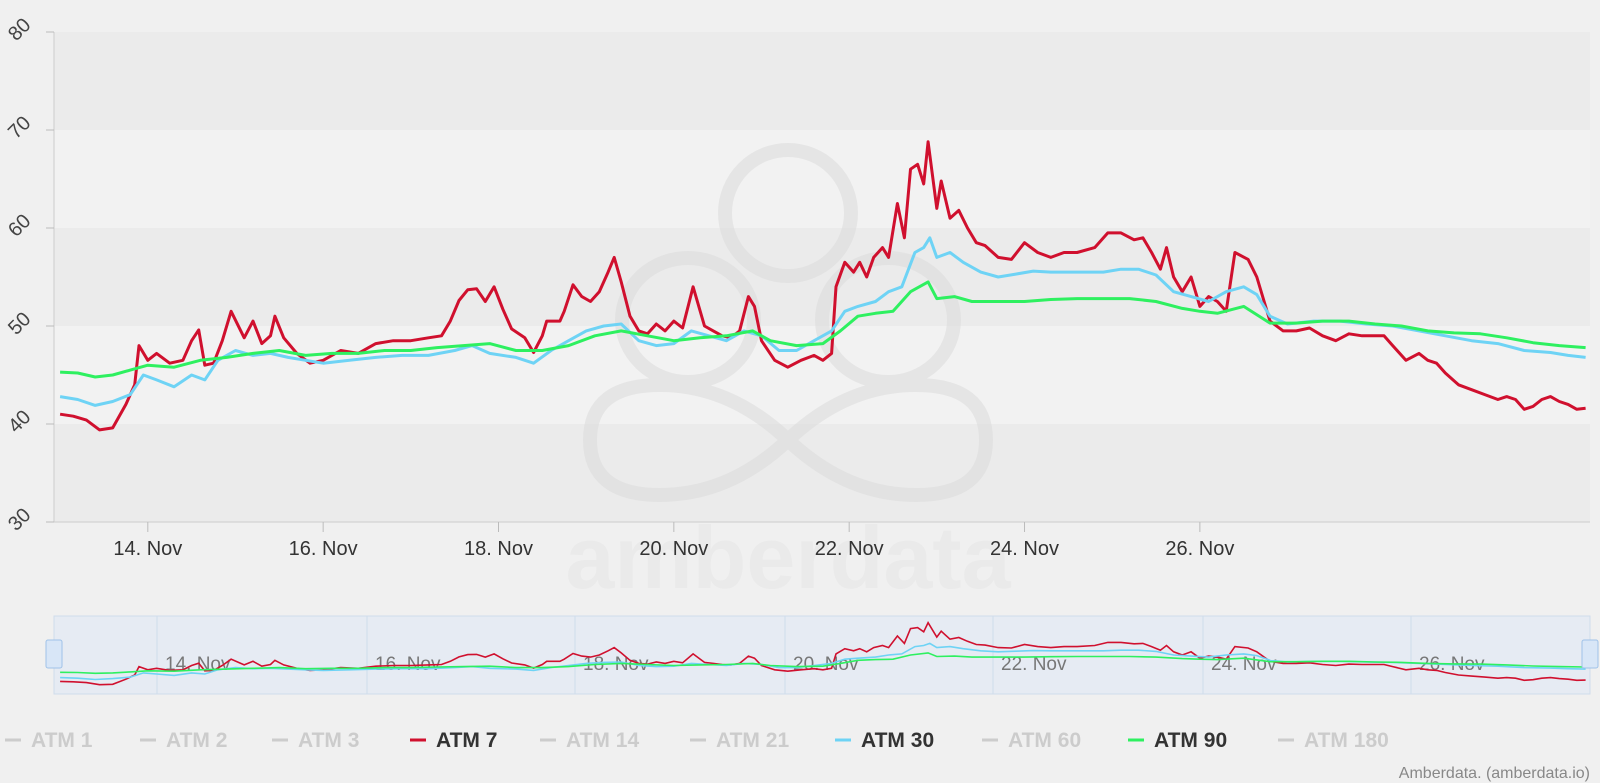  Describe the element at coordinates (328, 740) in the screenshot. I see `legend-label: ATM 3` at that location.